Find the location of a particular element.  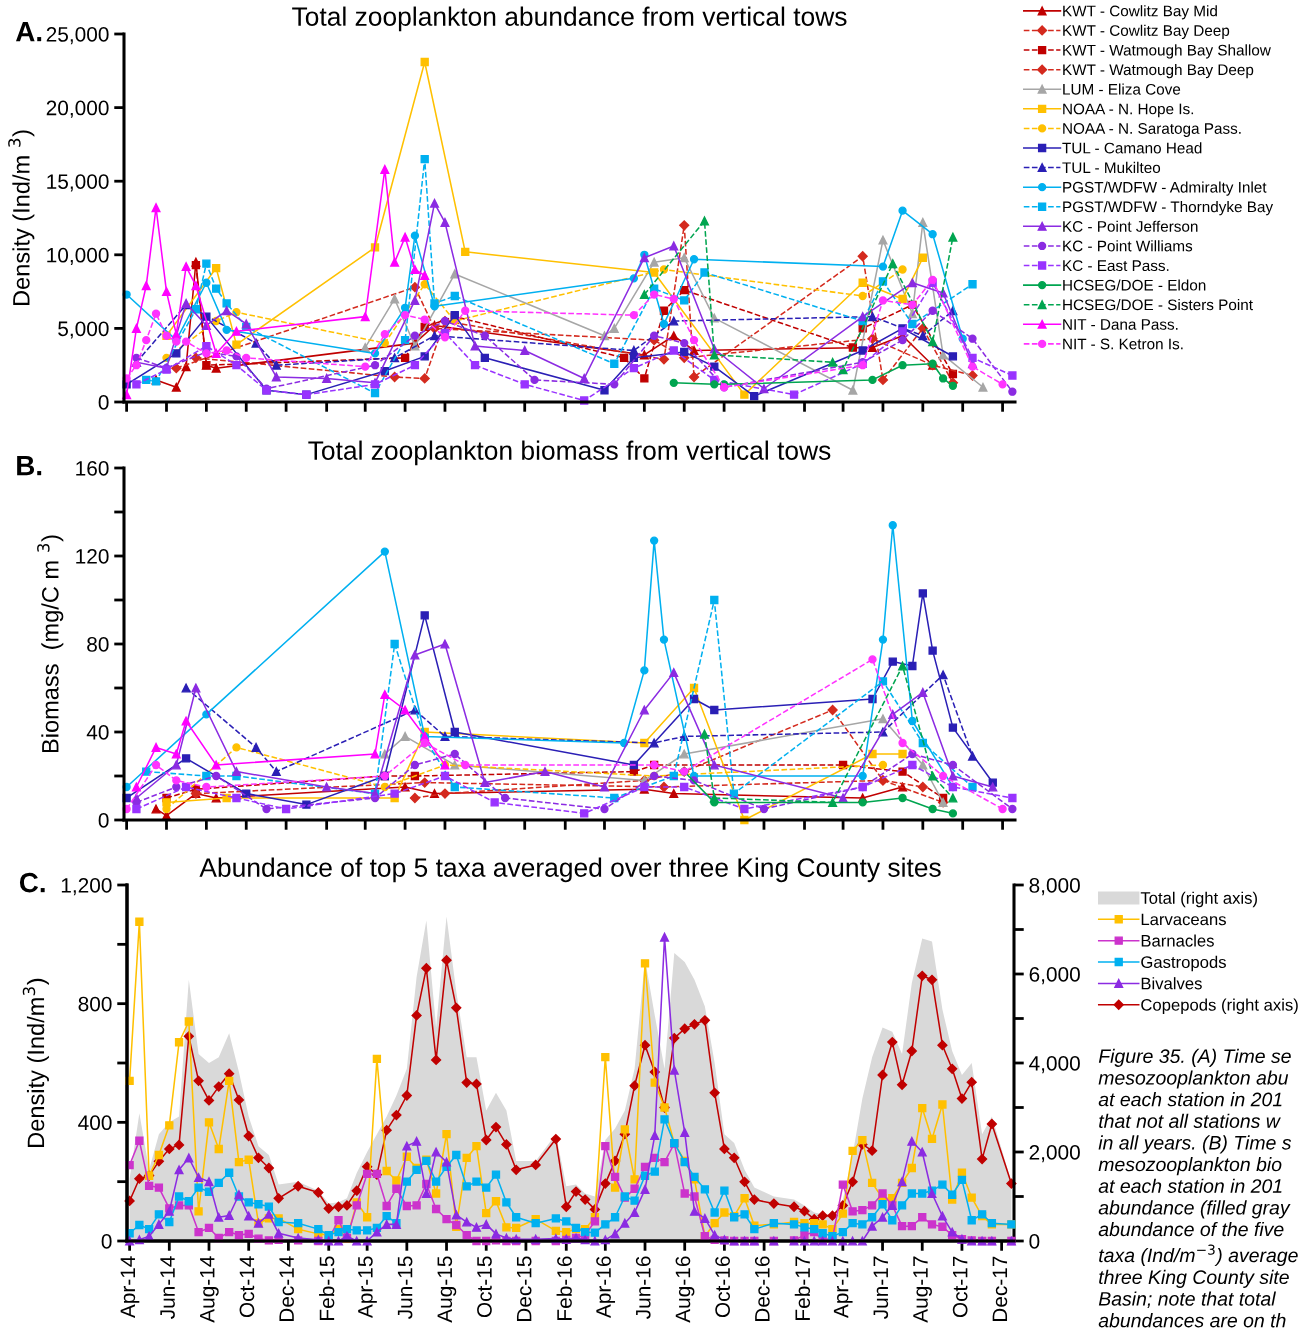

y-tick-label: 120 is located at coordinates (92, 556).